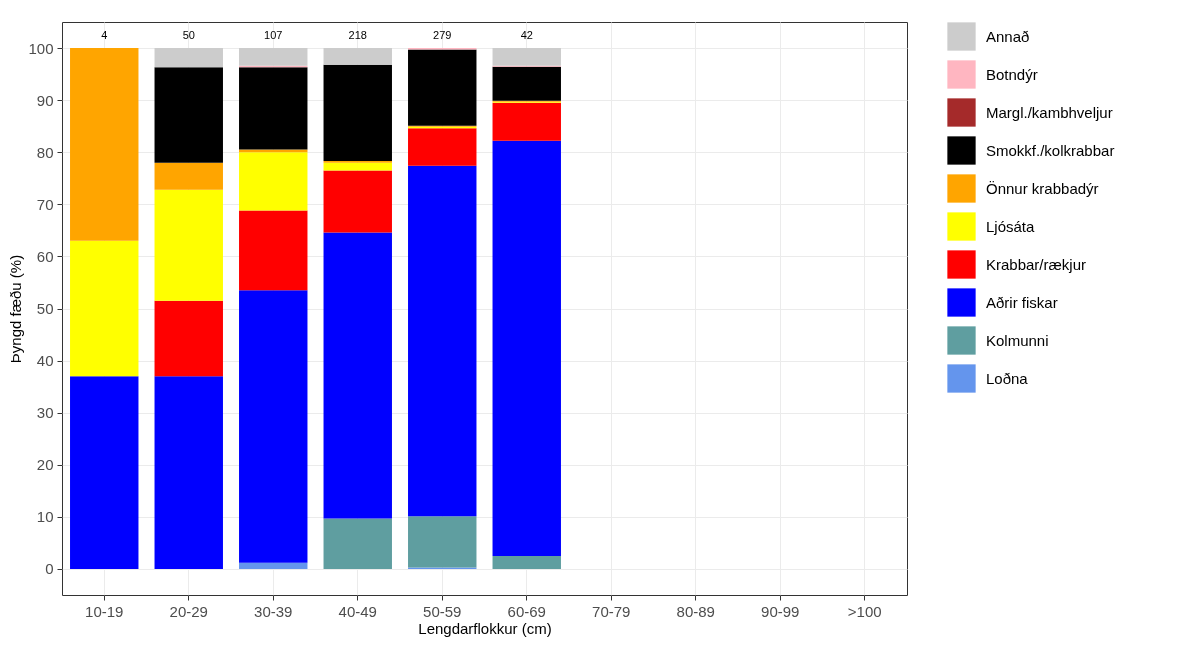 The height and width of the screenshot is (654, 1180). What do you see at coordinates (45, 308) in the screenshot?
I see `y-tick-label: 50` at bounding box center [45, 308].